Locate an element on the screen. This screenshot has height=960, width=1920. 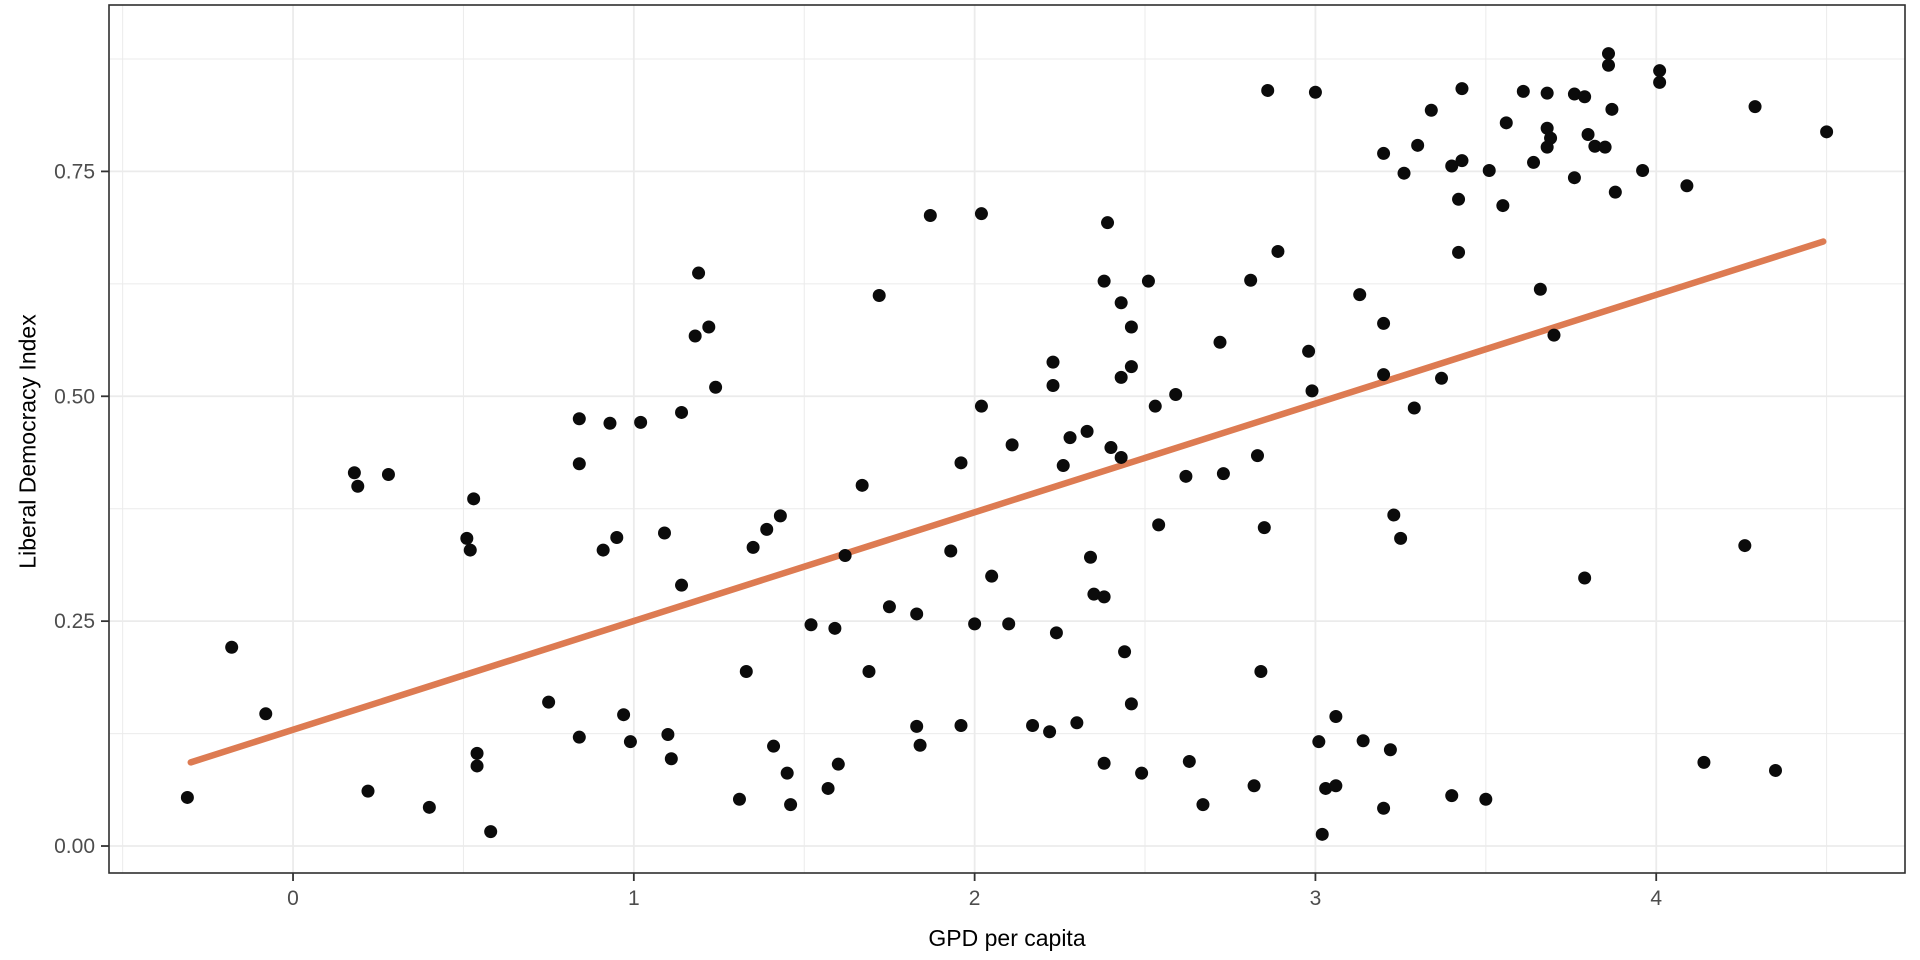
x-tick-label: 3 is located at coordinates (1316, 898).